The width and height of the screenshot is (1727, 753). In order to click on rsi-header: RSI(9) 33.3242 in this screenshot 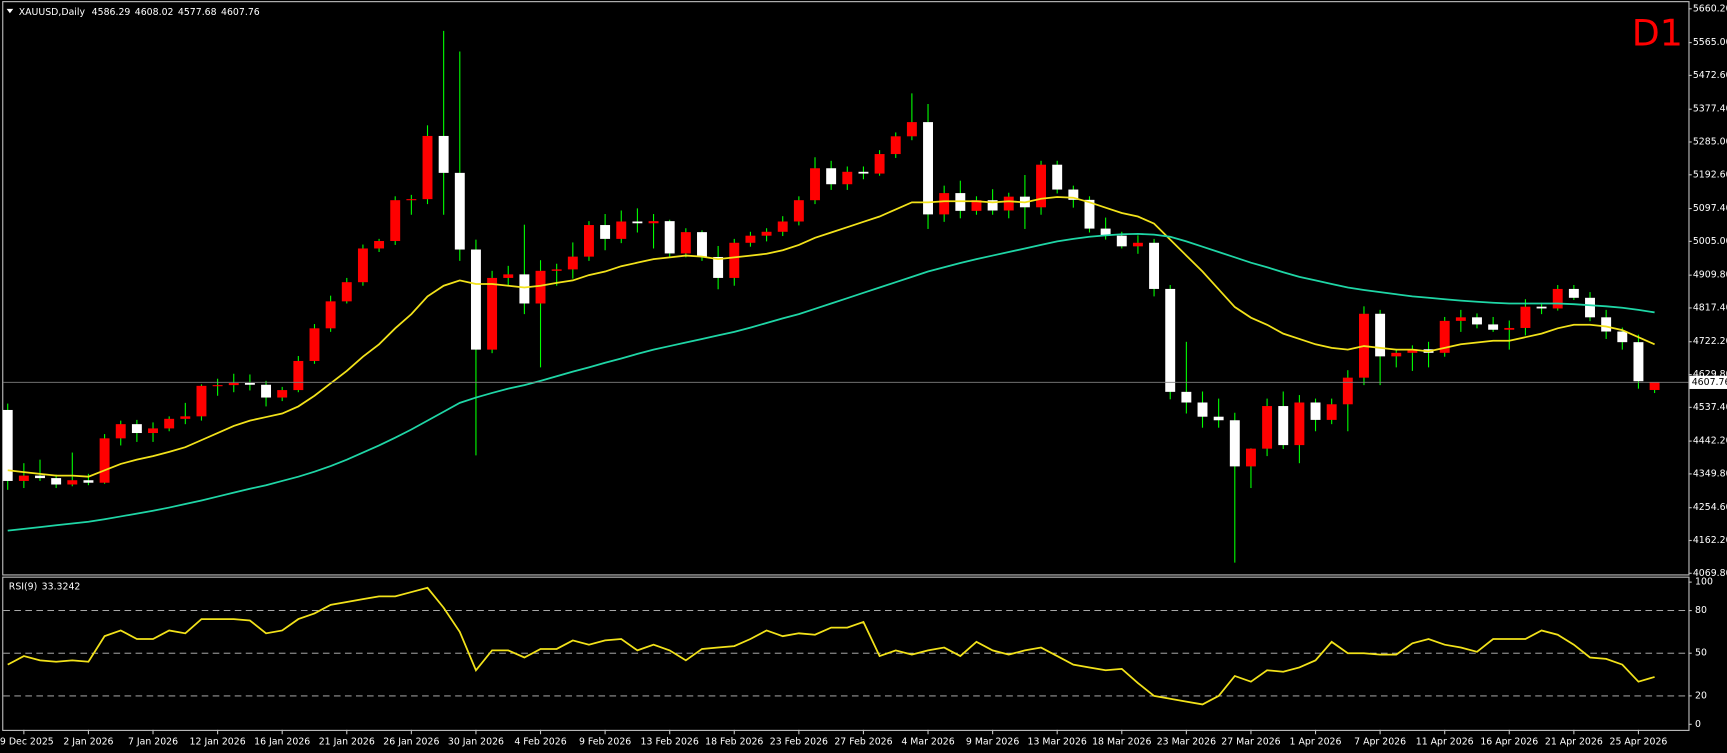, I will do `click(45, 586)`.